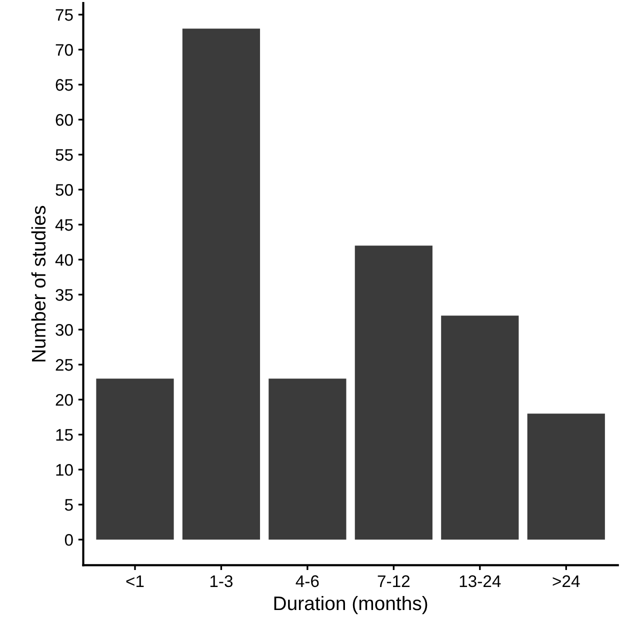 The image size is (626, 619). What do you see at coordinates (64, 85) in the screenshot?
I see `y-tick-label: 65` at bounding box center [64, 85].